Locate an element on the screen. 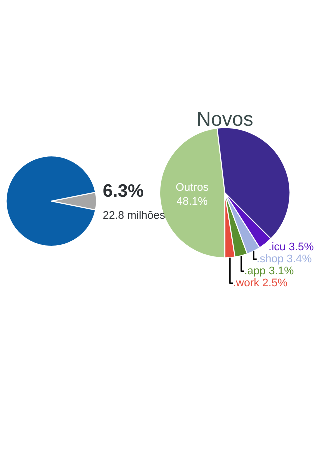  slice-label: Outros is located at coordinates (193, 188).